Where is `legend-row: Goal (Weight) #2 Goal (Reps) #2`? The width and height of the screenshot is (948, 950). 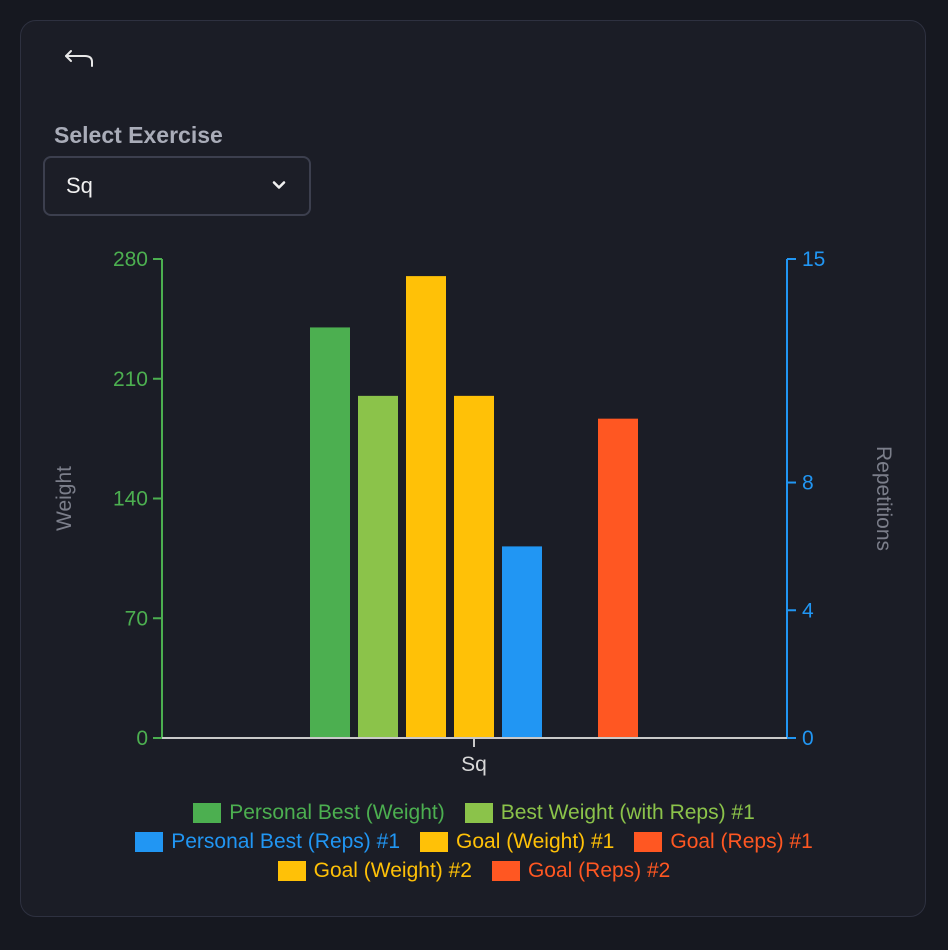
legend-row: Goal (Weight) #2 Goal (Reps) #2 is located at coordinates (474, 871).